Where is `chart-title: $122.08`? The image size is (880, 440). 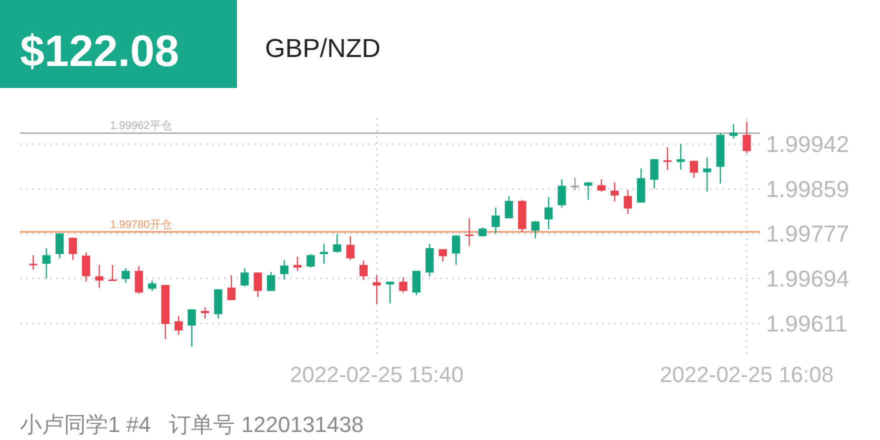 chart-title: $122.08 is located at coordinates (100, 51).